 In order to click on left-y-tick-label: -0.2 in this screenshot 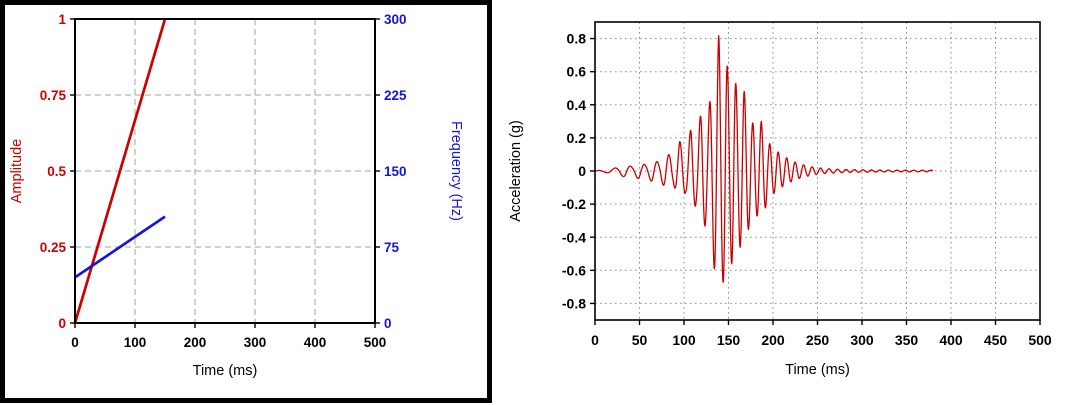, I will do `click(574, 204)`.